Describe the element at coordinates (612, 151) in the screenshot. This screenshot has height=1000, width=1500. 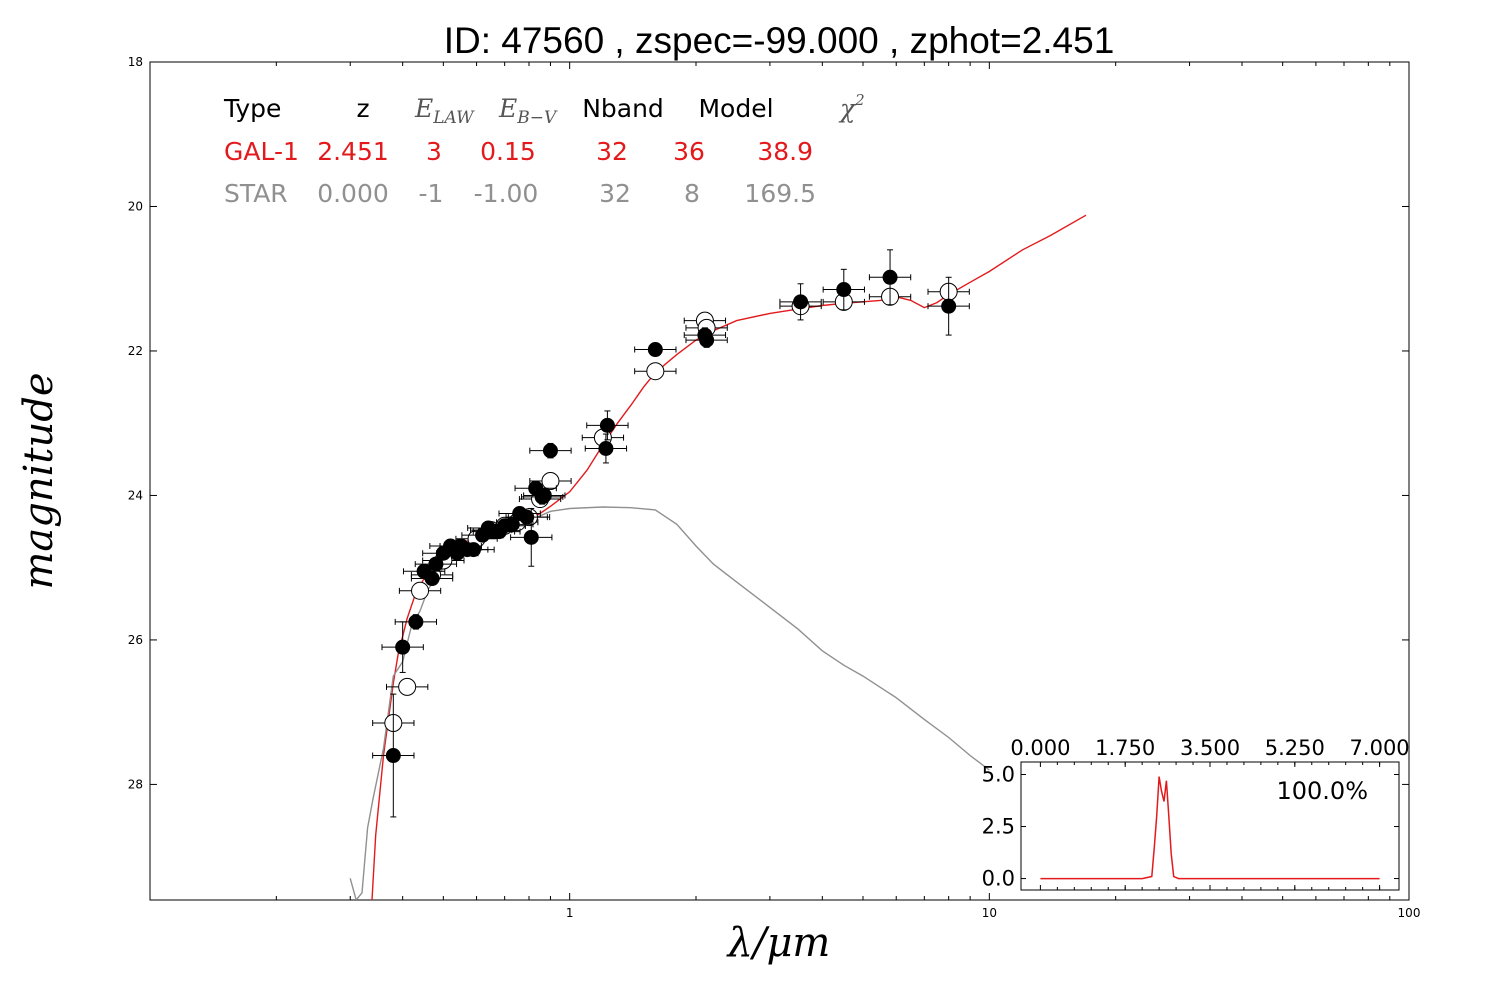
I see `gal-nband: 32` at that location.